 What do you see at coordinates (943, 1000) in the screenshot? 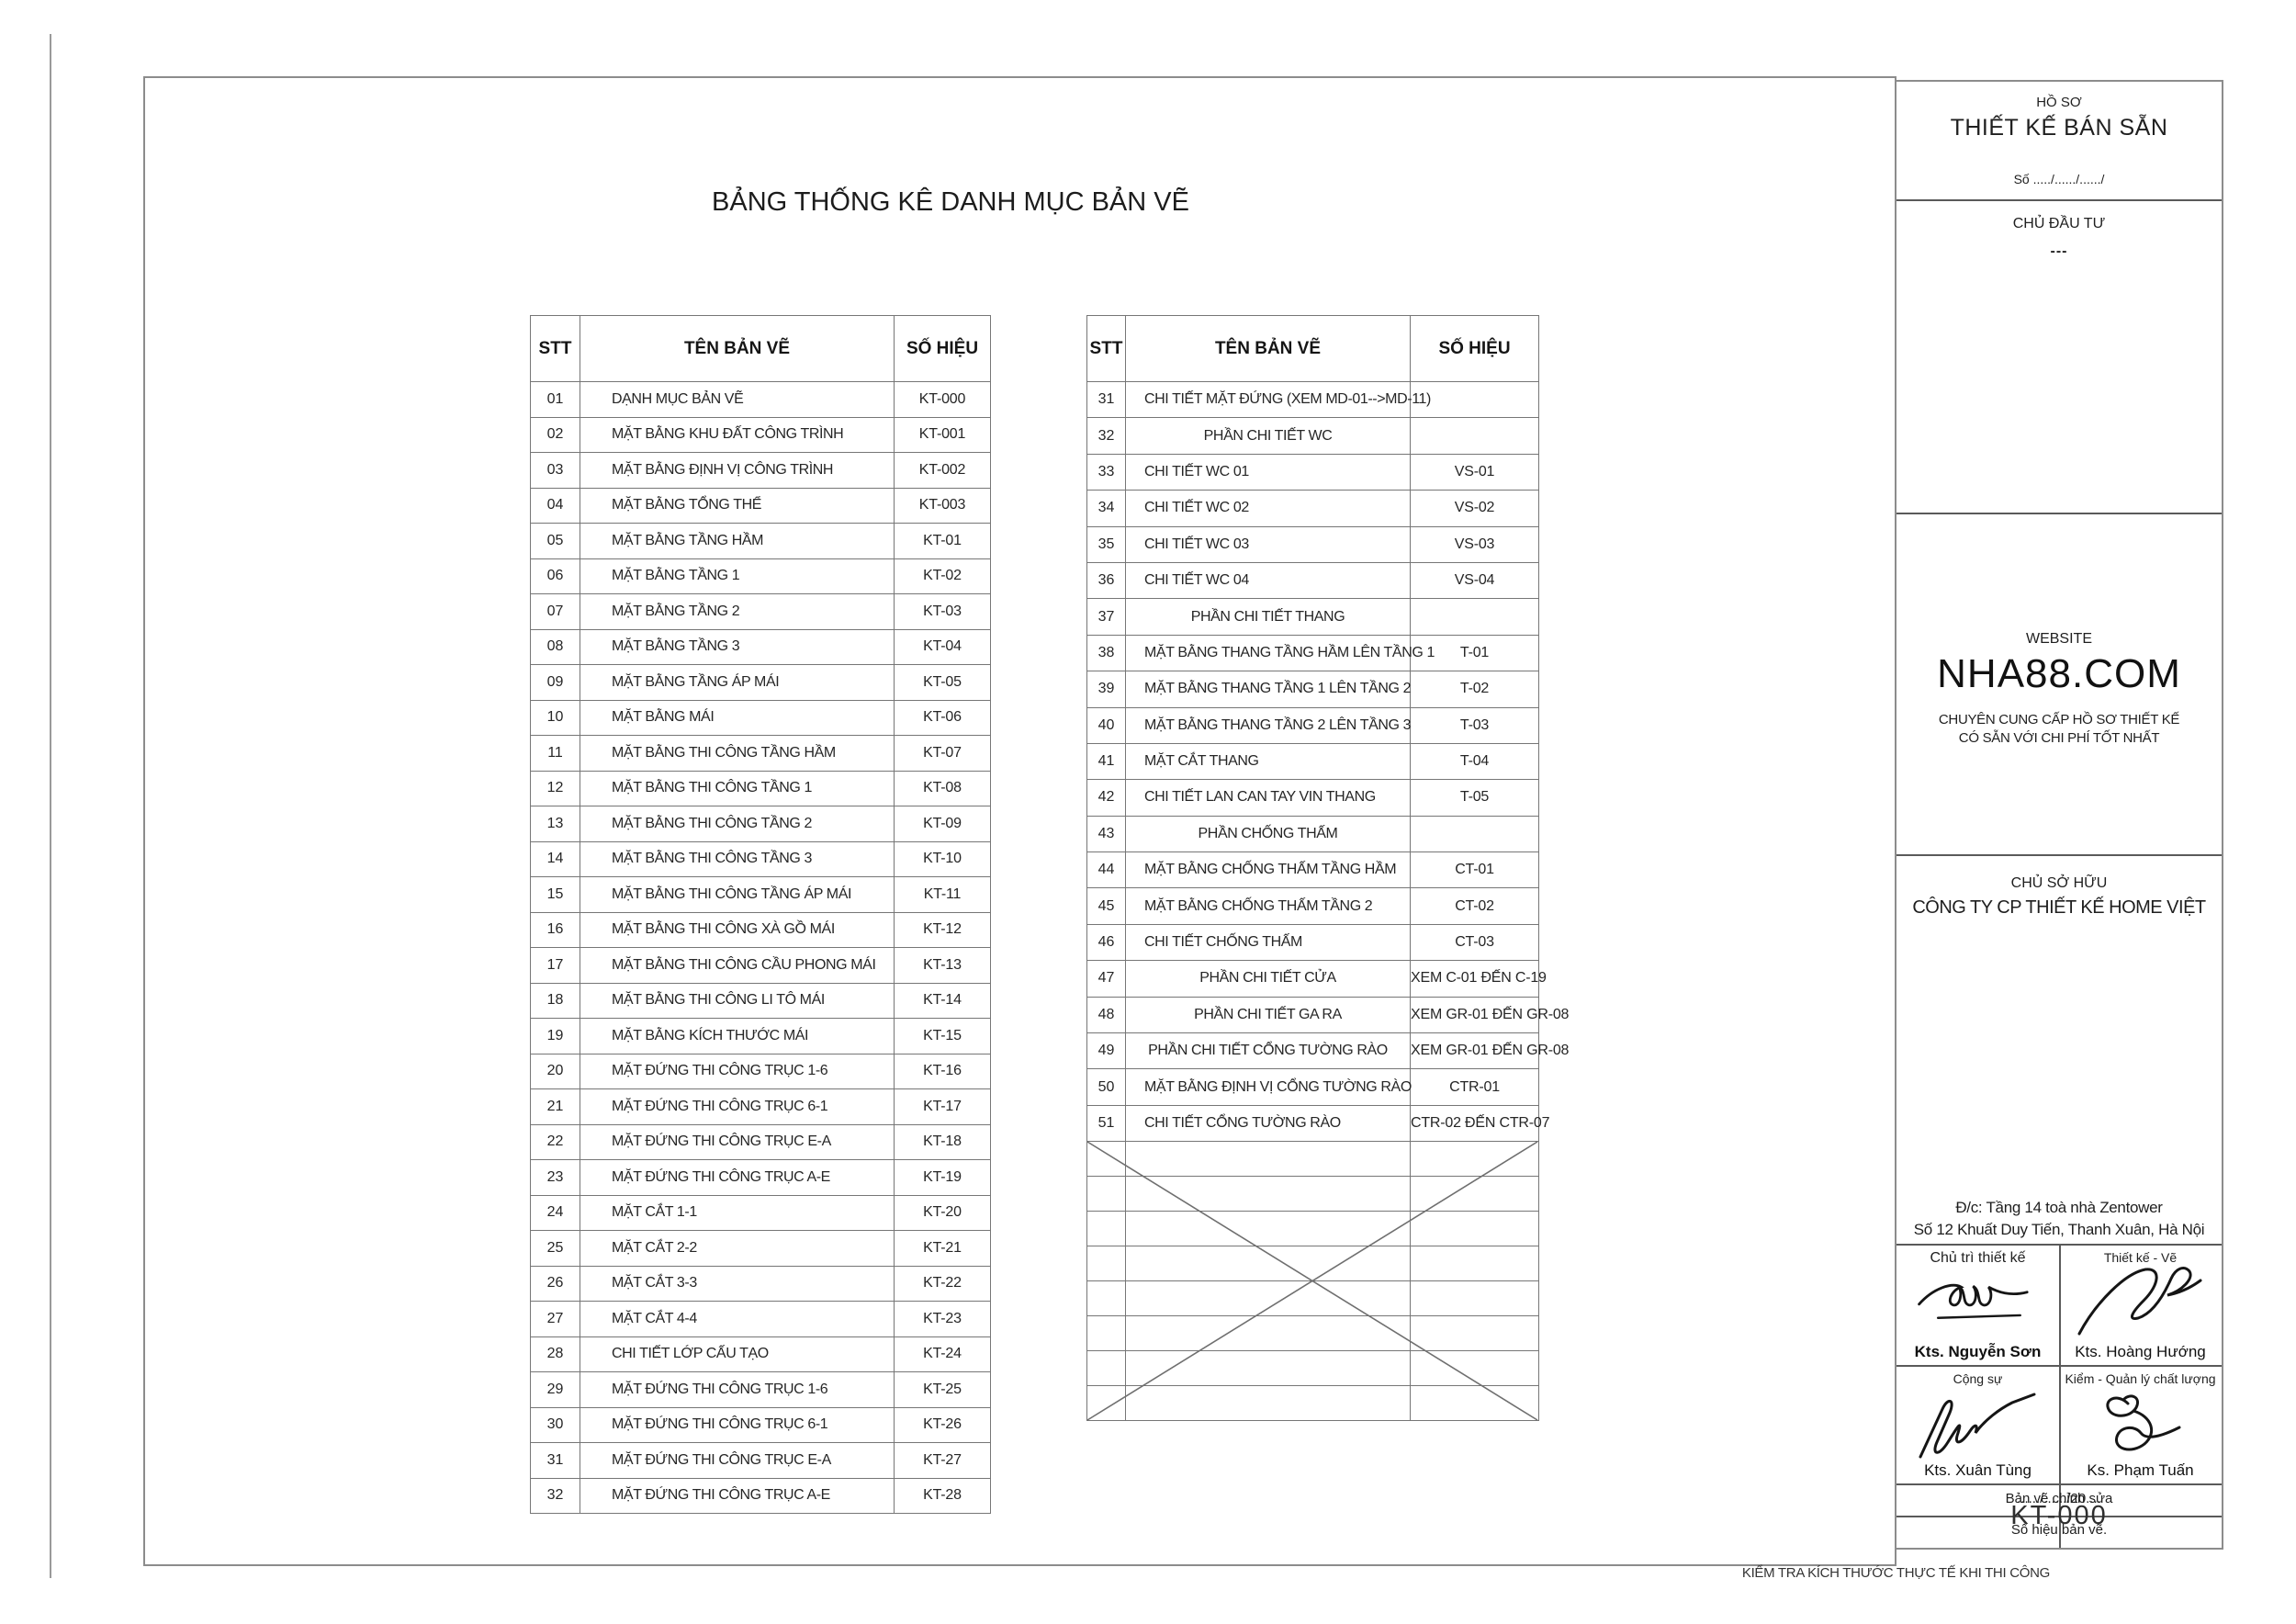
I see `cell-code: KT-14` at bounding box center [943, 1000].